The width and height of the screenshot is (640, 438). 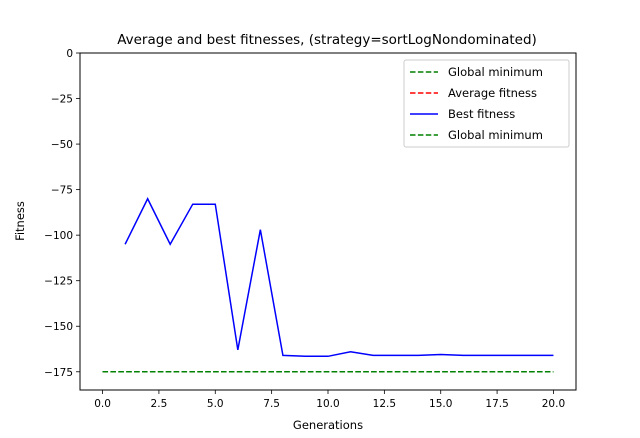 I want to click on x-tick-label: 2.5, so click(x=159, y=404).